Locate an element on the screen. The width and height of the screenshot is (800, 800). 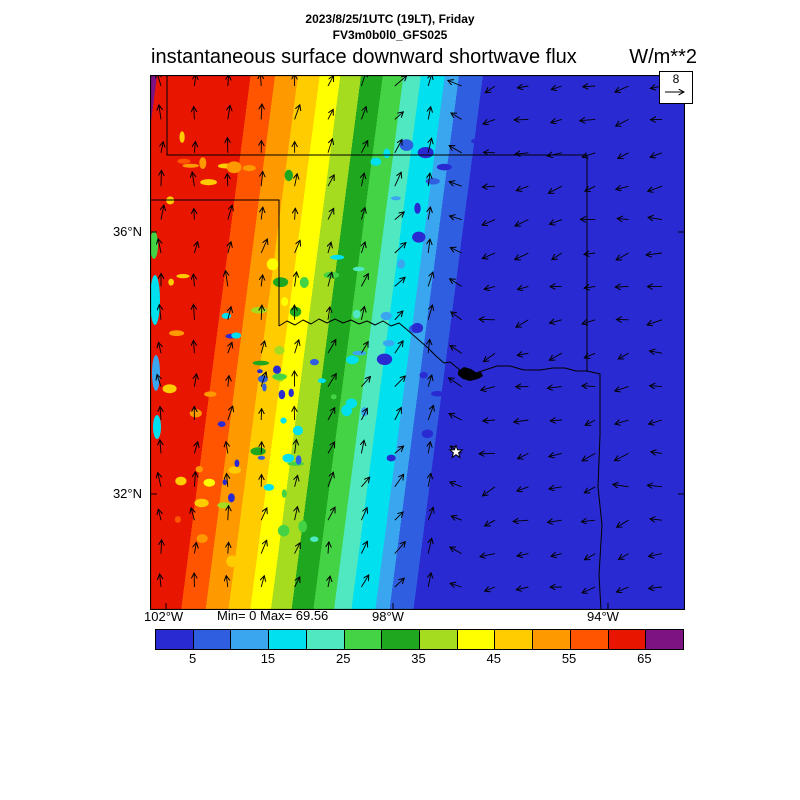
vector-reference-arrow-icon is located at coordinates (677, 92).